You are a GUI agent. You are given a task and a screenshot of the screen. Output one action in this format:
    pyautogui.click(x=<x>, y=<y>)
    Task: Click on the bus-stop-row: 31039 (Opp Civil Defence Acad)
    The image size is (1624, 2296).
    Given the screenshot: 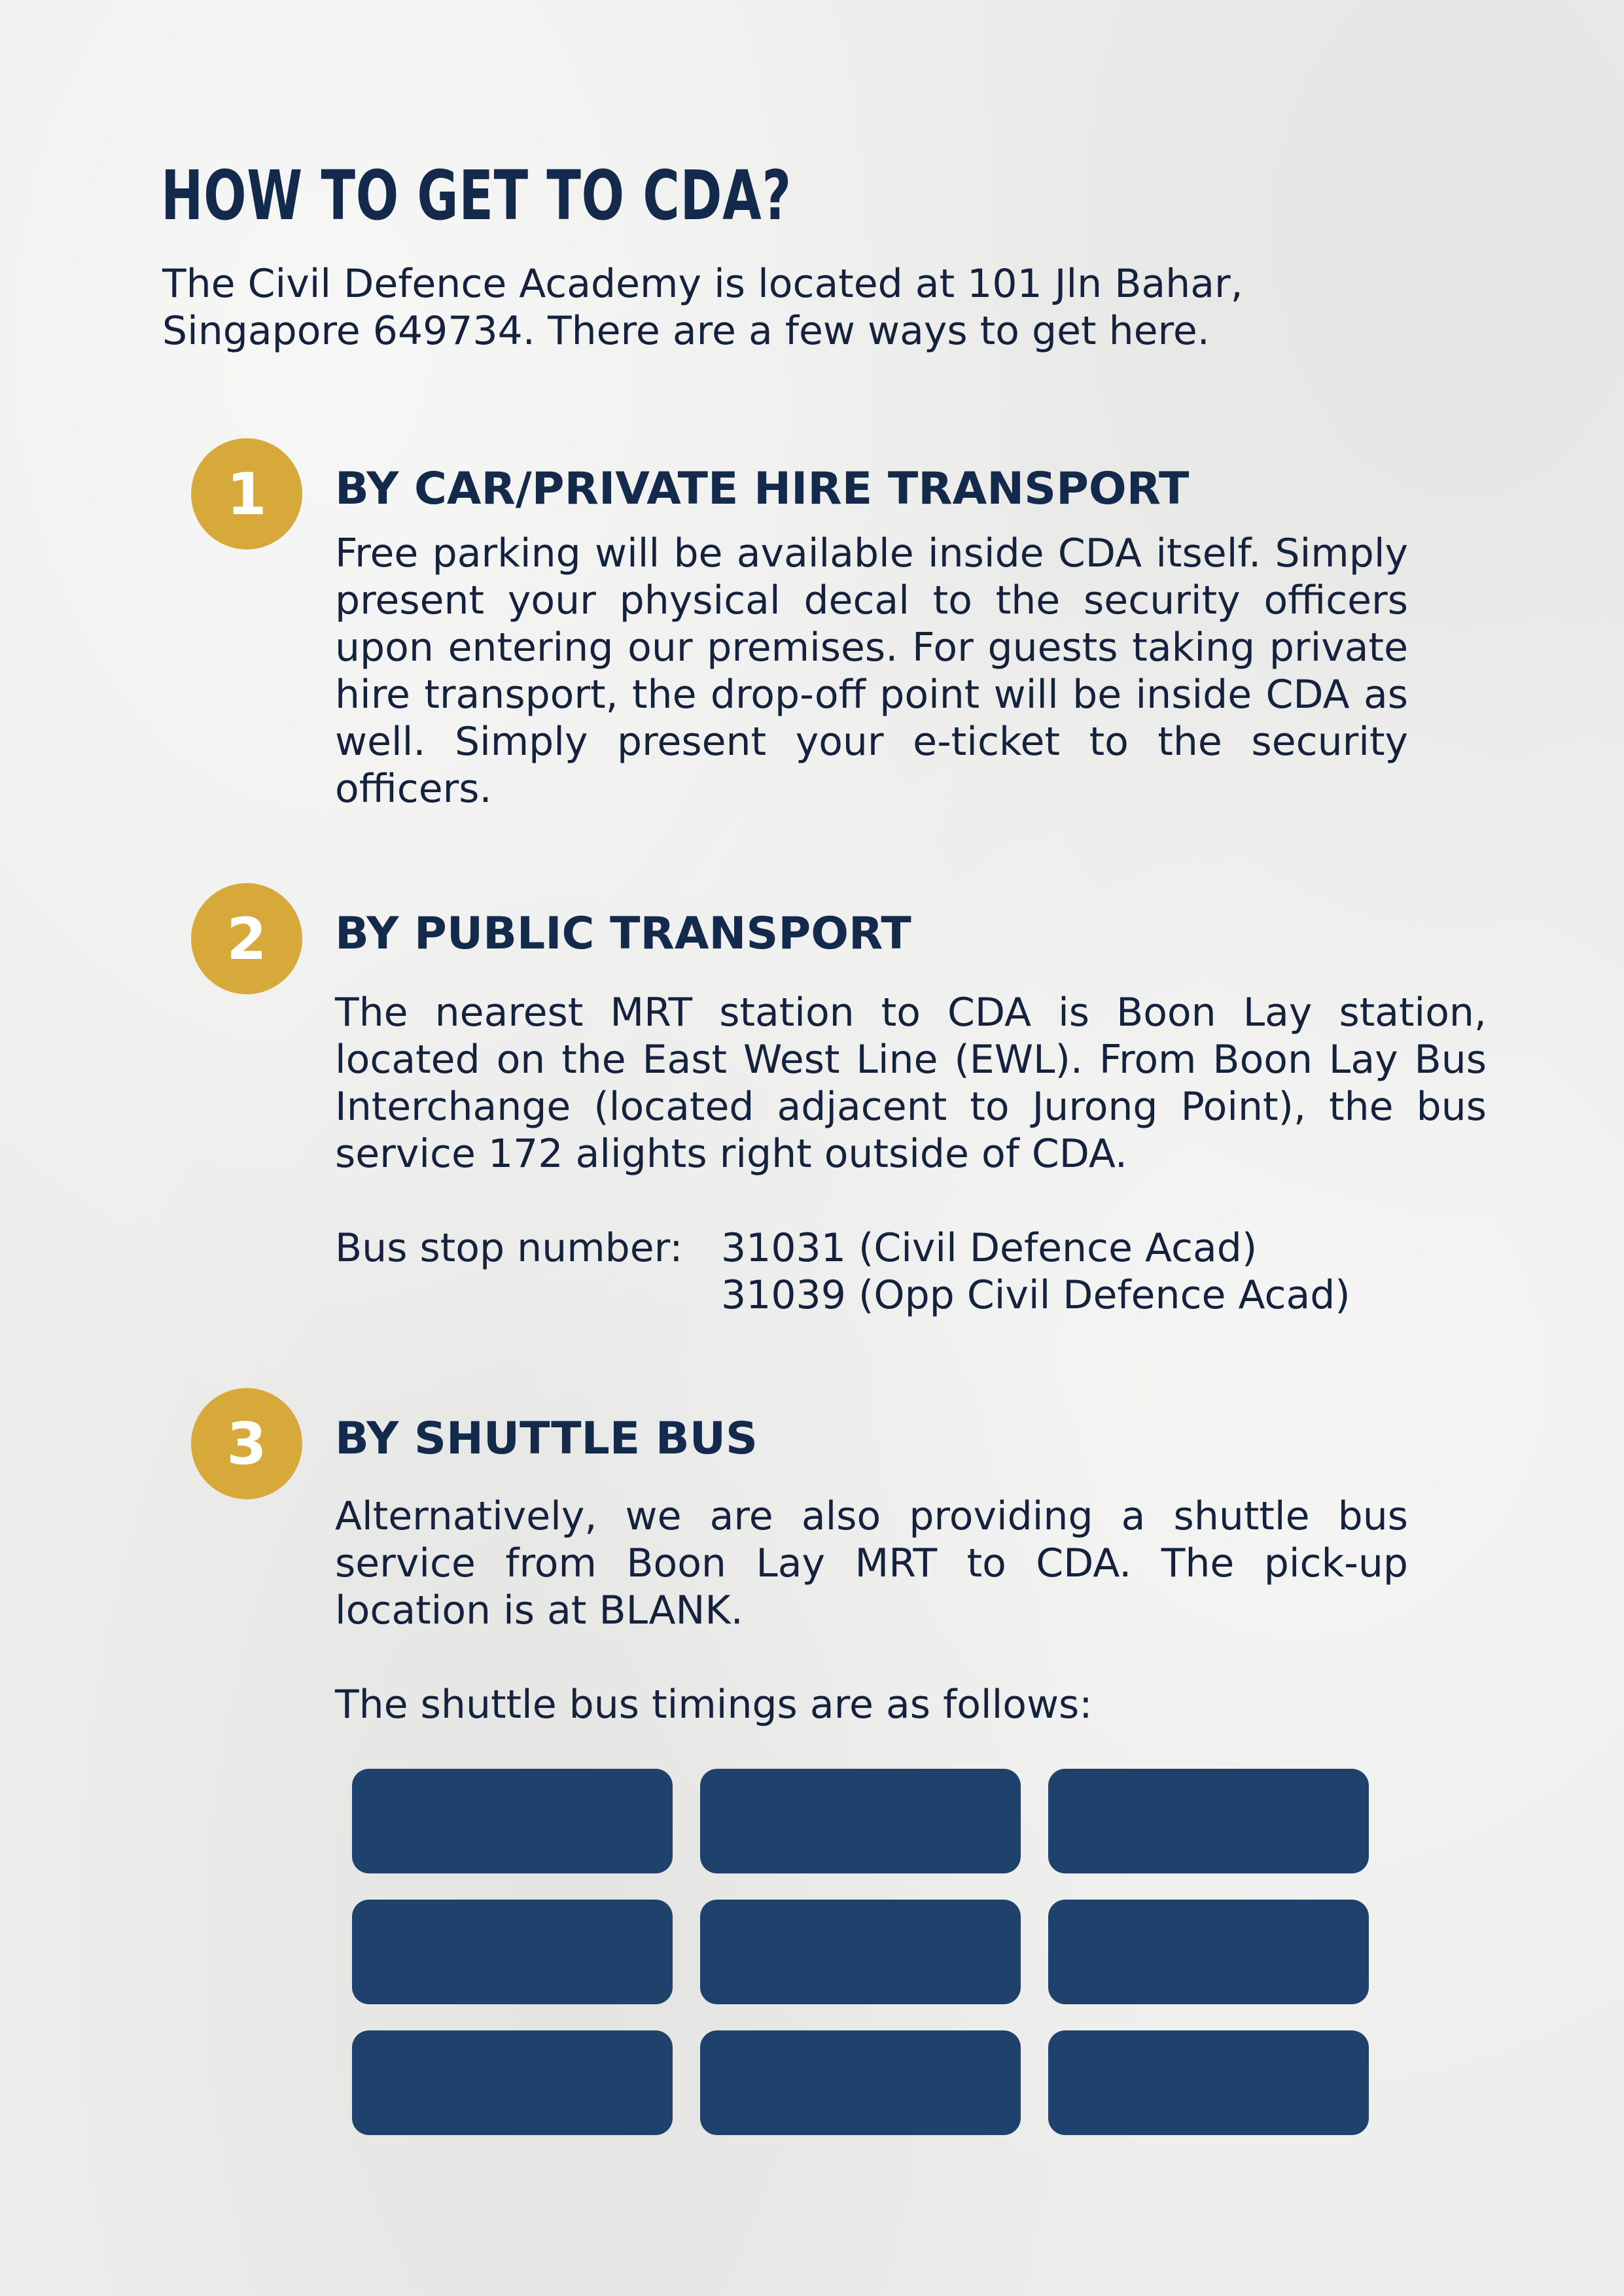 What is the action you would take?
    pyautogui.click(x=842, y=1295)
    